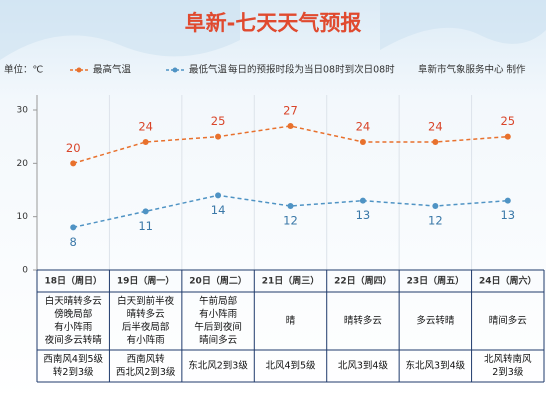  What do you see at coordinates (73, 314) in the screenshot?
I see `weather-text: 傍晚局部` at bounding box center [73, 314].